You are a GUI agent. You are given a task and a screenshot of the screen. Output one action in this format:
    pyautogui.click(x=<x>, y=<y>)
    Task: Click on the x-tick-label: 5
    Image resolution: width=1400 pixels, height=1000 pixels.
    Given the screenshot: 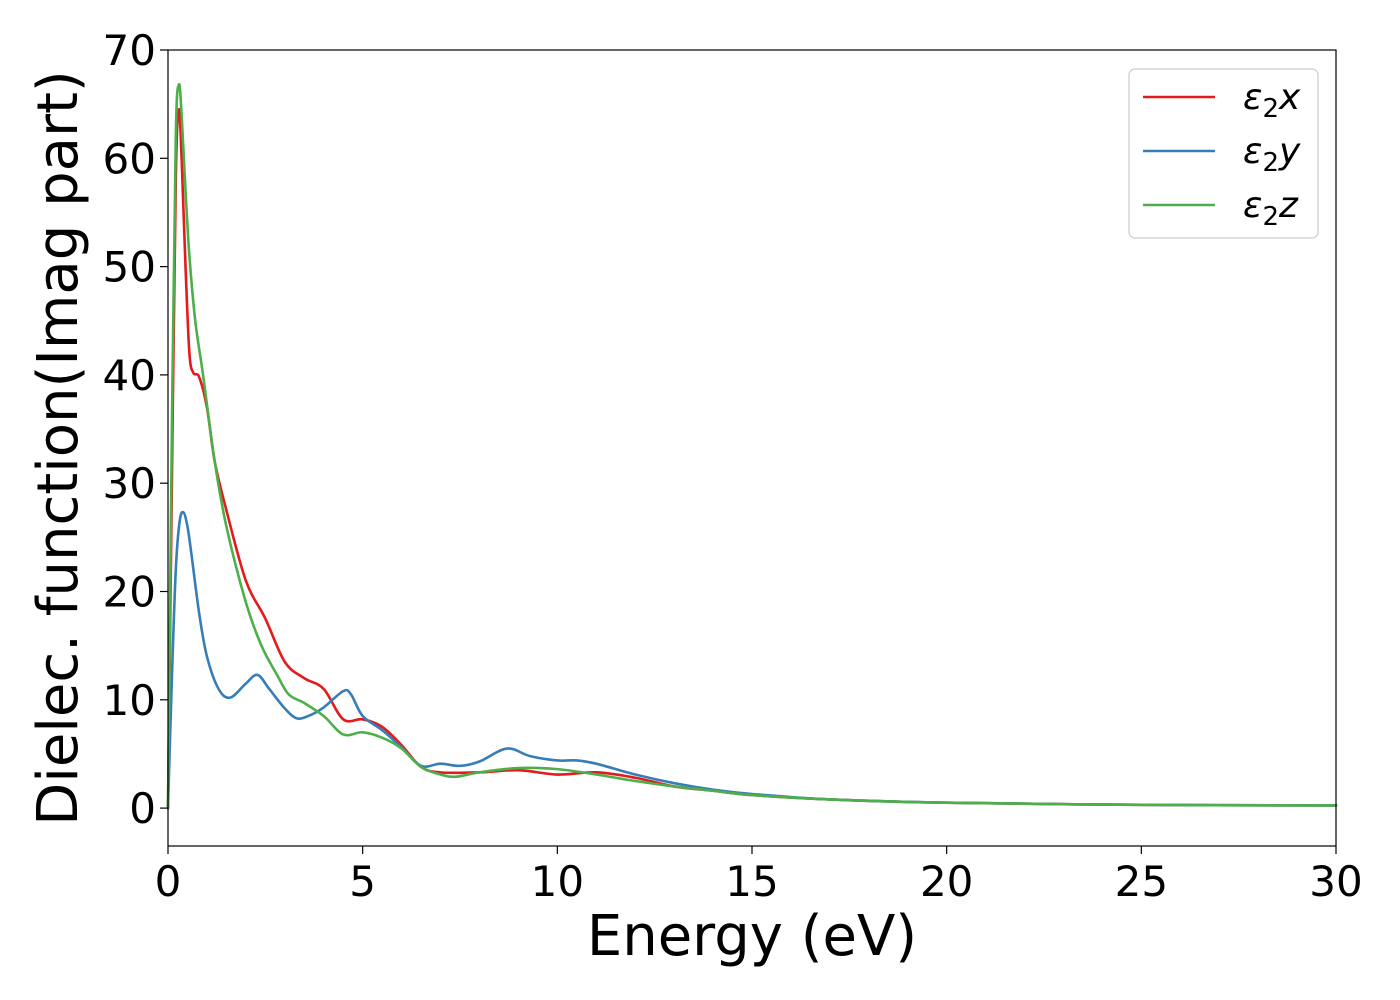 What is the action you would take?
    pyautogui.click(x=362, y=881)
    